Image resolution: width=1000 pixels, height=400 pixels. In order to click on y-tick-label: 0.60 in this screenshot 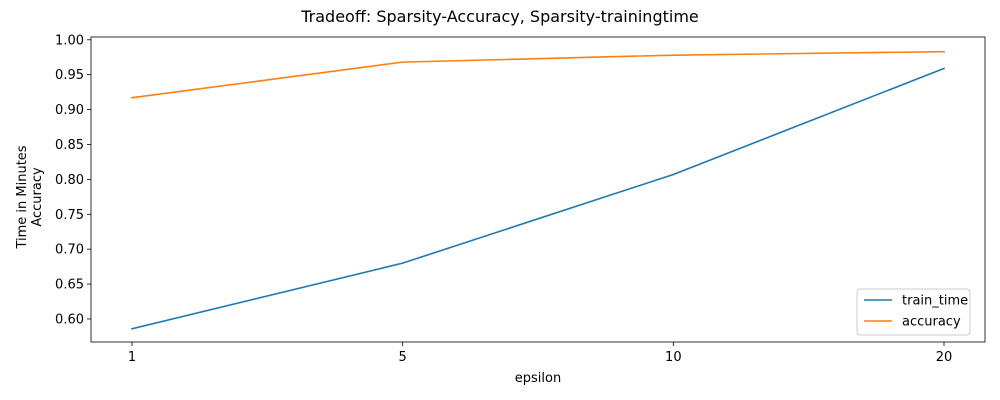, I will do `click(69, 319)`.